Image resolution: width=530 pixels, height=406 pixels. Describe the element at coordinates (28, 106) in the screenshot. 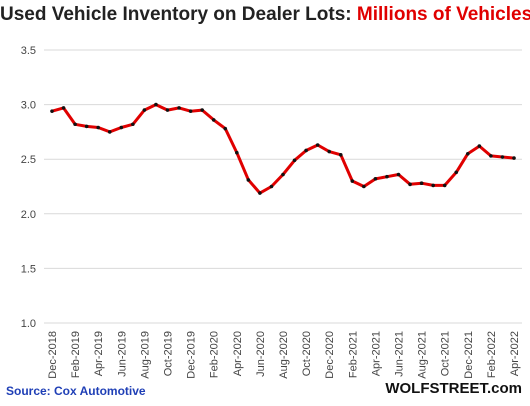

I see `y-tick-label: 3.0` at that location.